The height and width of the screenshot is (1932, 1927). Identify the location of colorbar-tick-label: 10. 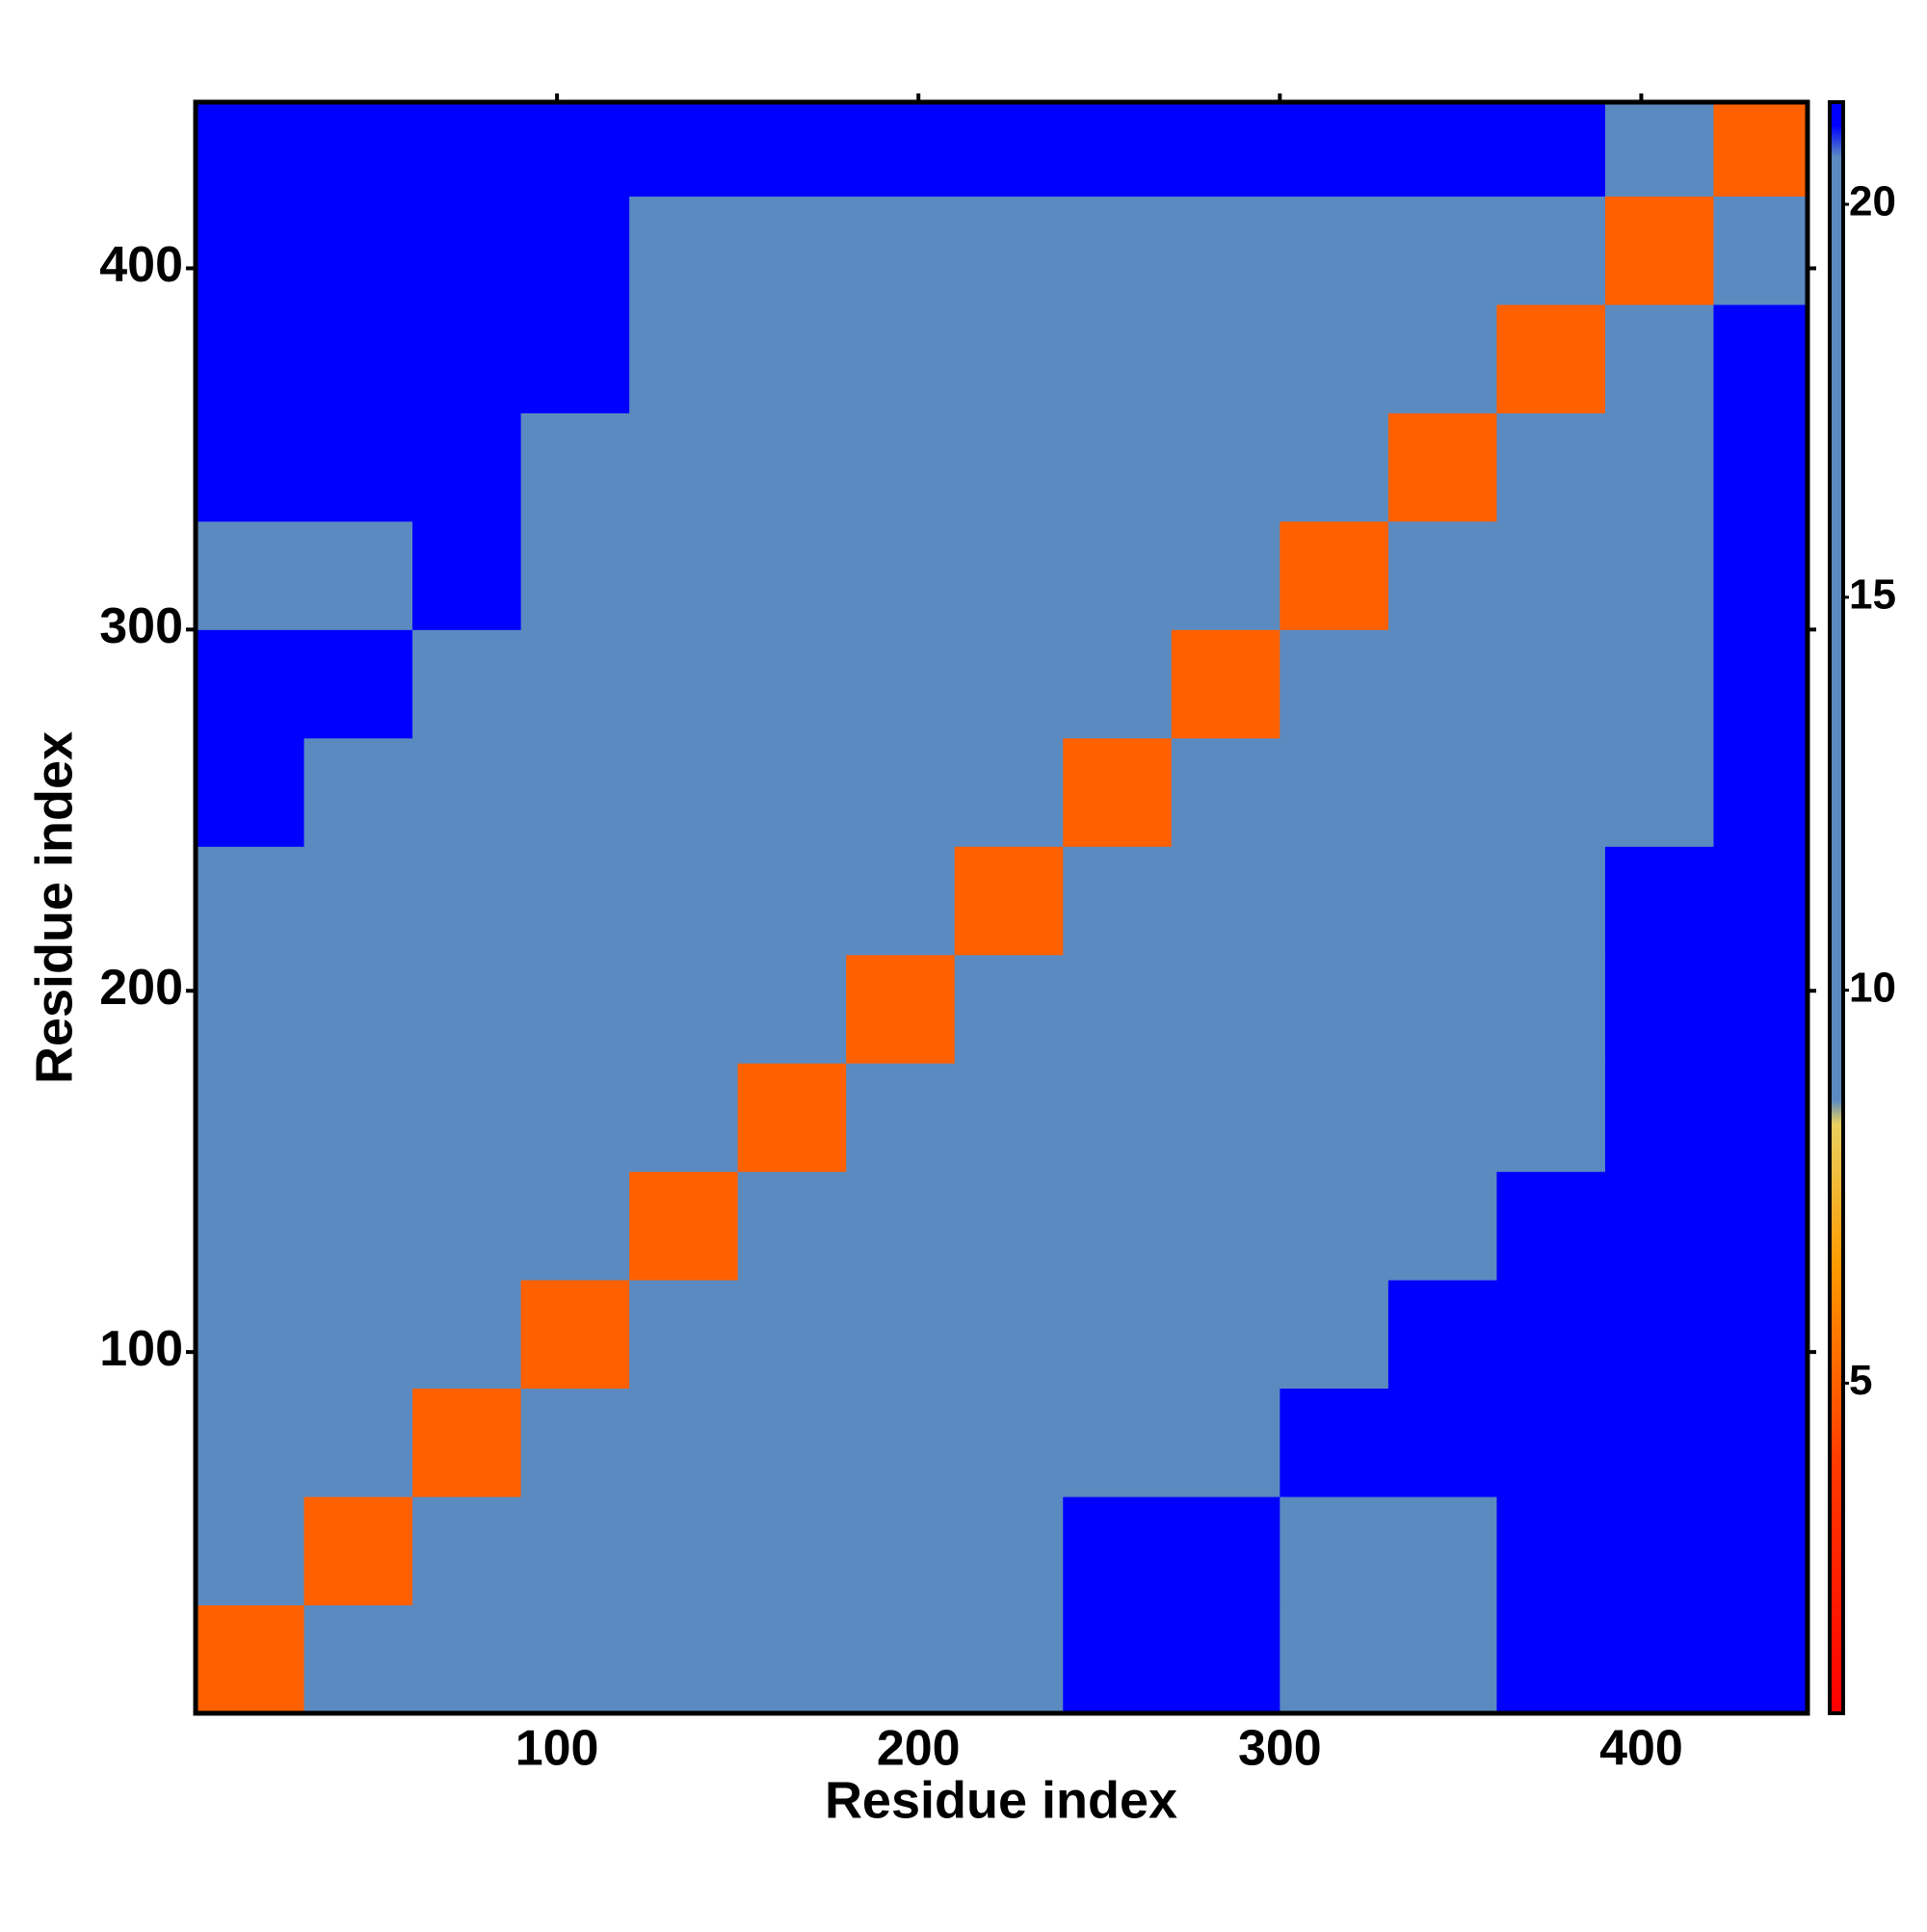
(1873, 987).